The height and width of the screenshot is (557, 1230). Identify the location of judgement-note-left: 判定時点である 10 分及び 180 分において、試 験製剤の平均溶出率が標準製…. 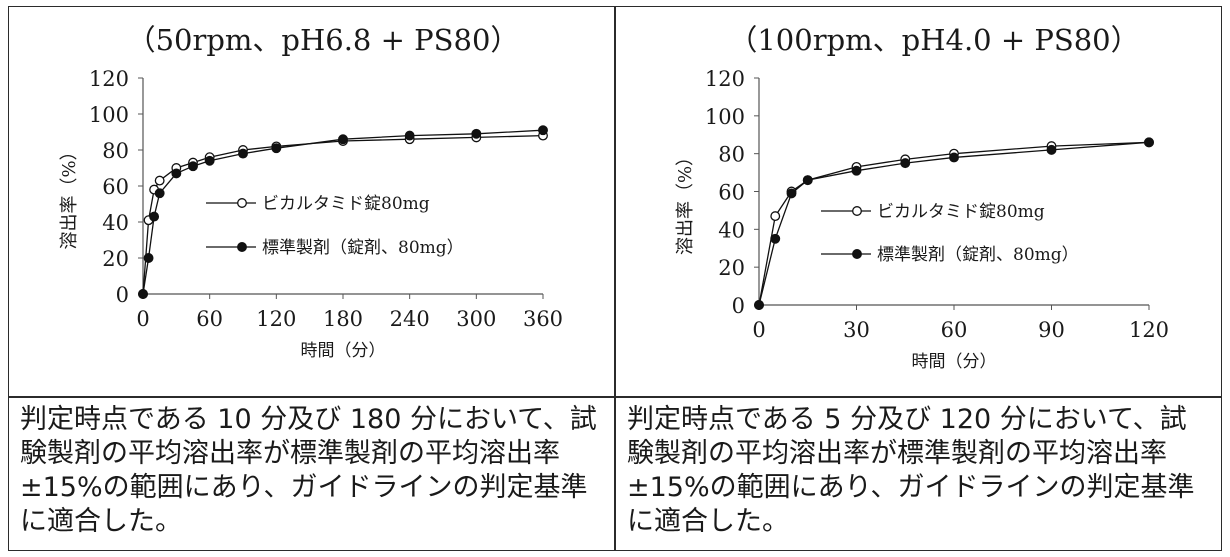
(308, 470).